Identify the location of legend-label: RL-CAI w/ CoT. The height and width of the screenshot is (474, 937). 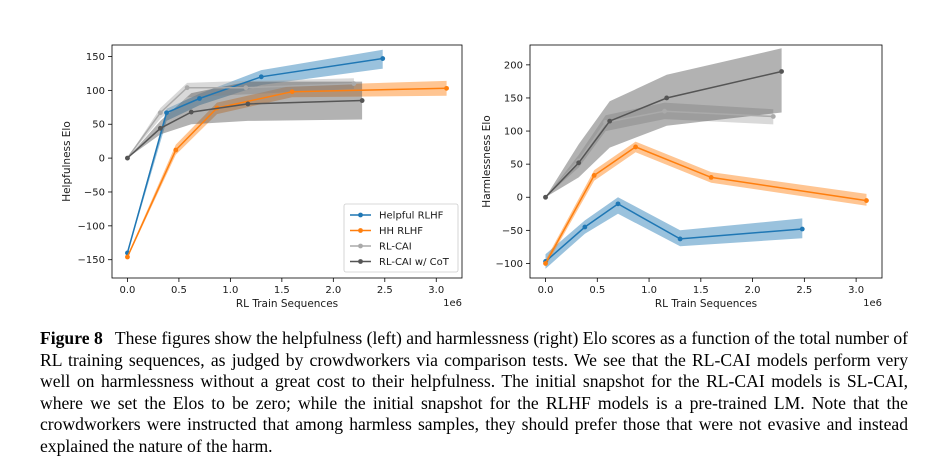
(414, 262).